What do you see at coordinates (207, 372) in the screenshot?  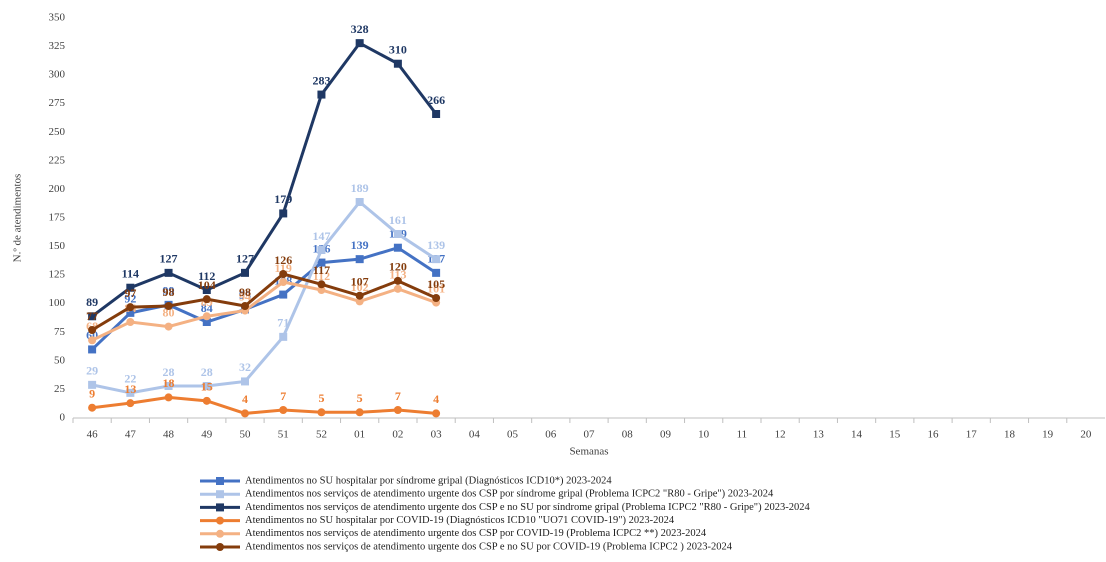 I see `data-label: 28` at bounding box center [207, 372].